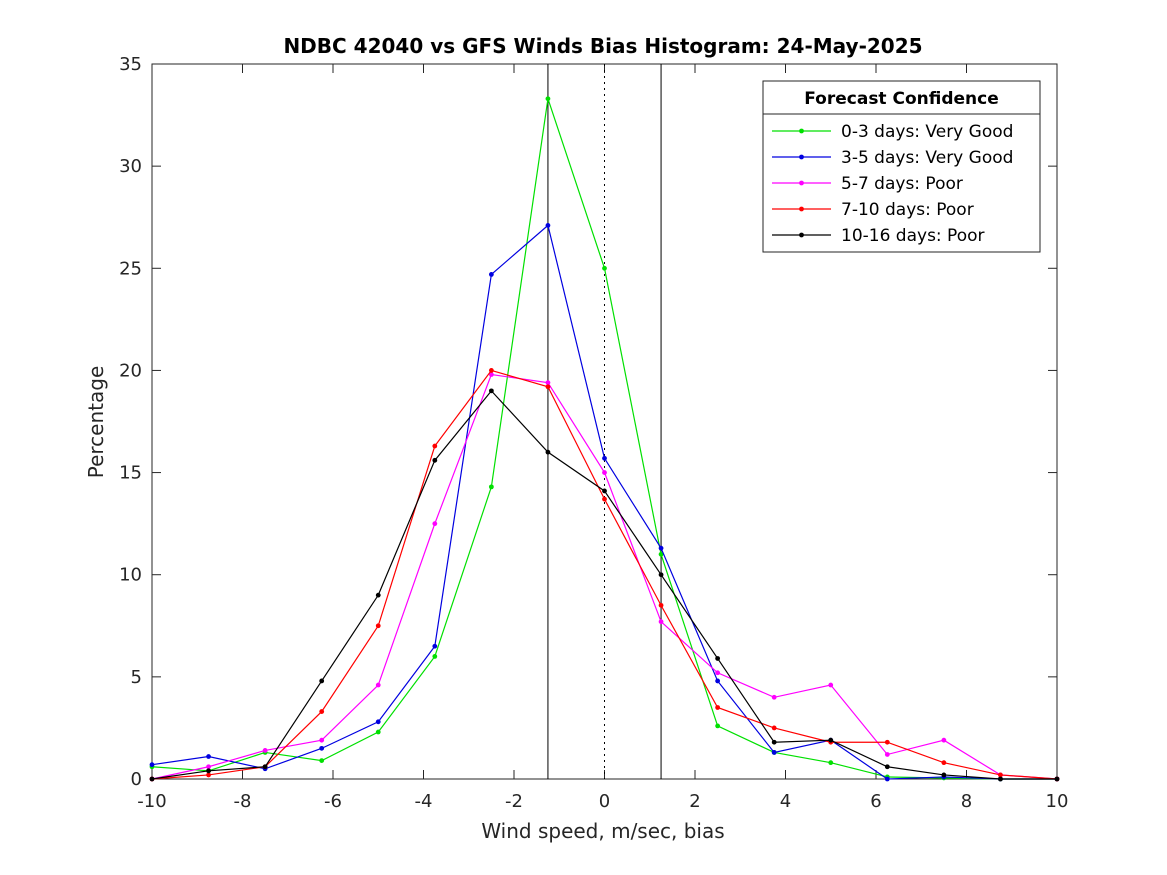  I want to click on x-tick-label: 8, so click(966, 801).